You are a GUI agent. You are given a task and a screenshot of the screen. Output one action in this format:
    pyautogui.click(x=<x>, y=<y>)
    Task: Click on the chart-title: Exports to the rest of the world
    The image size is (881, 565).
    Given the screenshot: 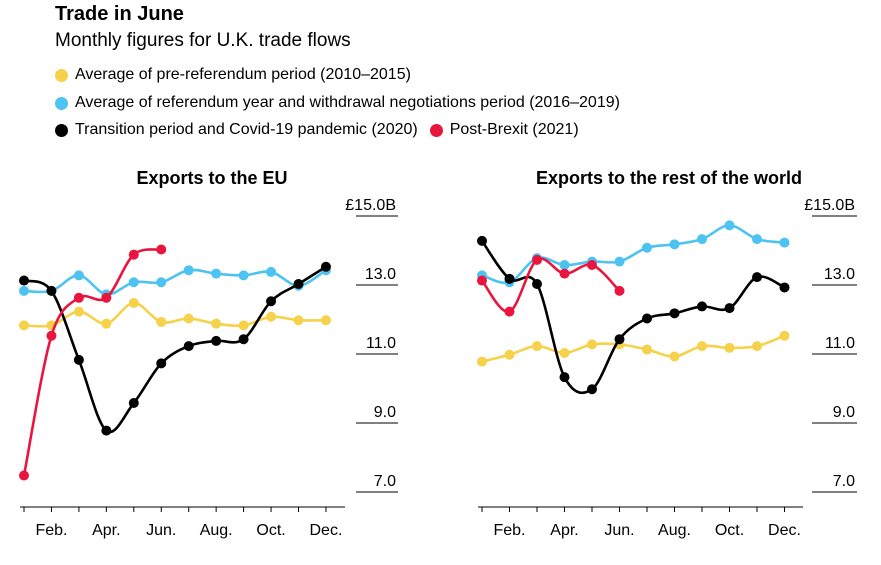 What is the action you would take?
    pyautogui.click(x=669, y=178)
    